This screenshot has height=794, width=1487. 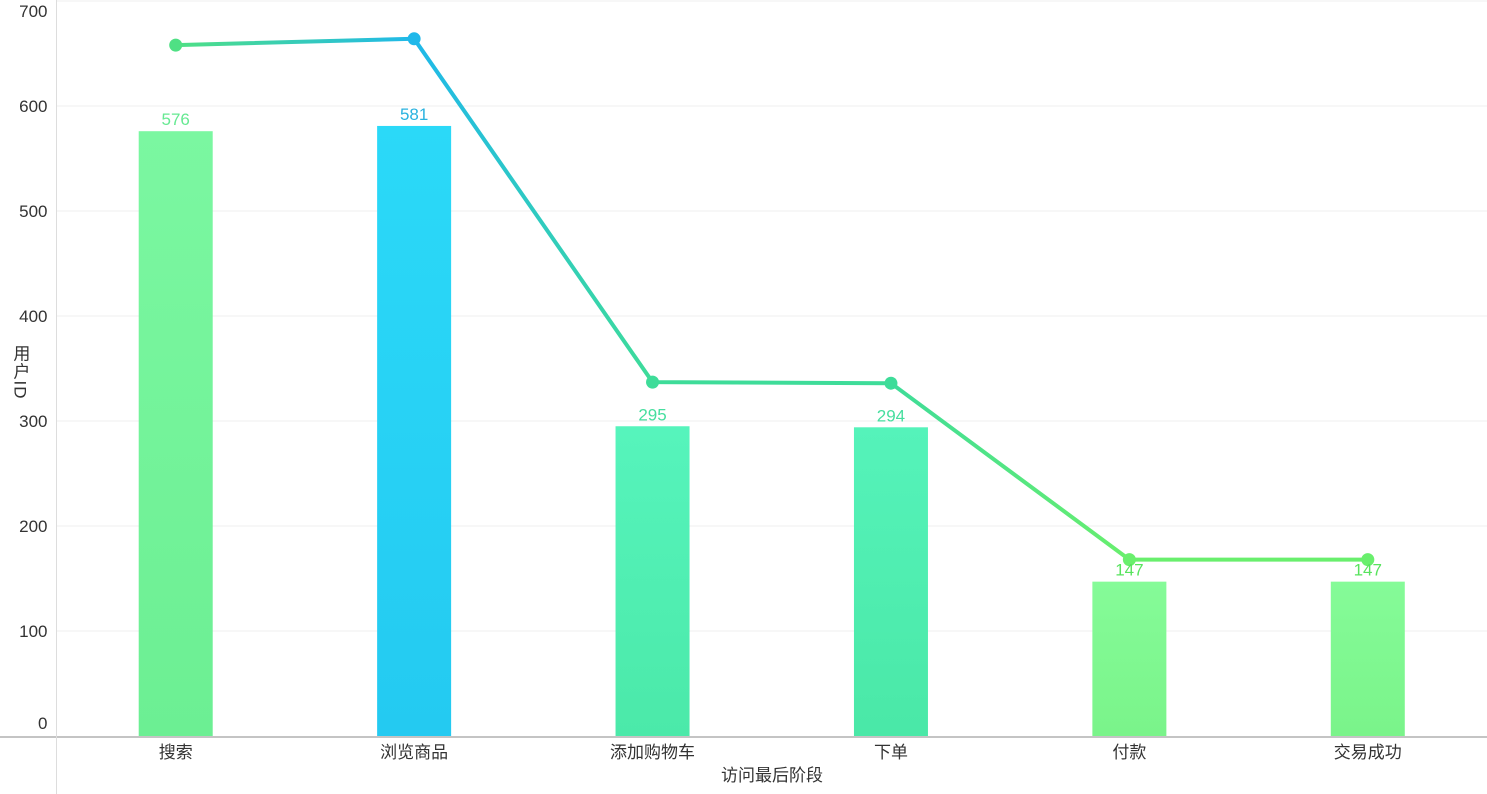 What do you see at coordinates (20, 372) in the screenshot?
I see `y-axis-title: 用户ID` at bounding box center [20, 372].